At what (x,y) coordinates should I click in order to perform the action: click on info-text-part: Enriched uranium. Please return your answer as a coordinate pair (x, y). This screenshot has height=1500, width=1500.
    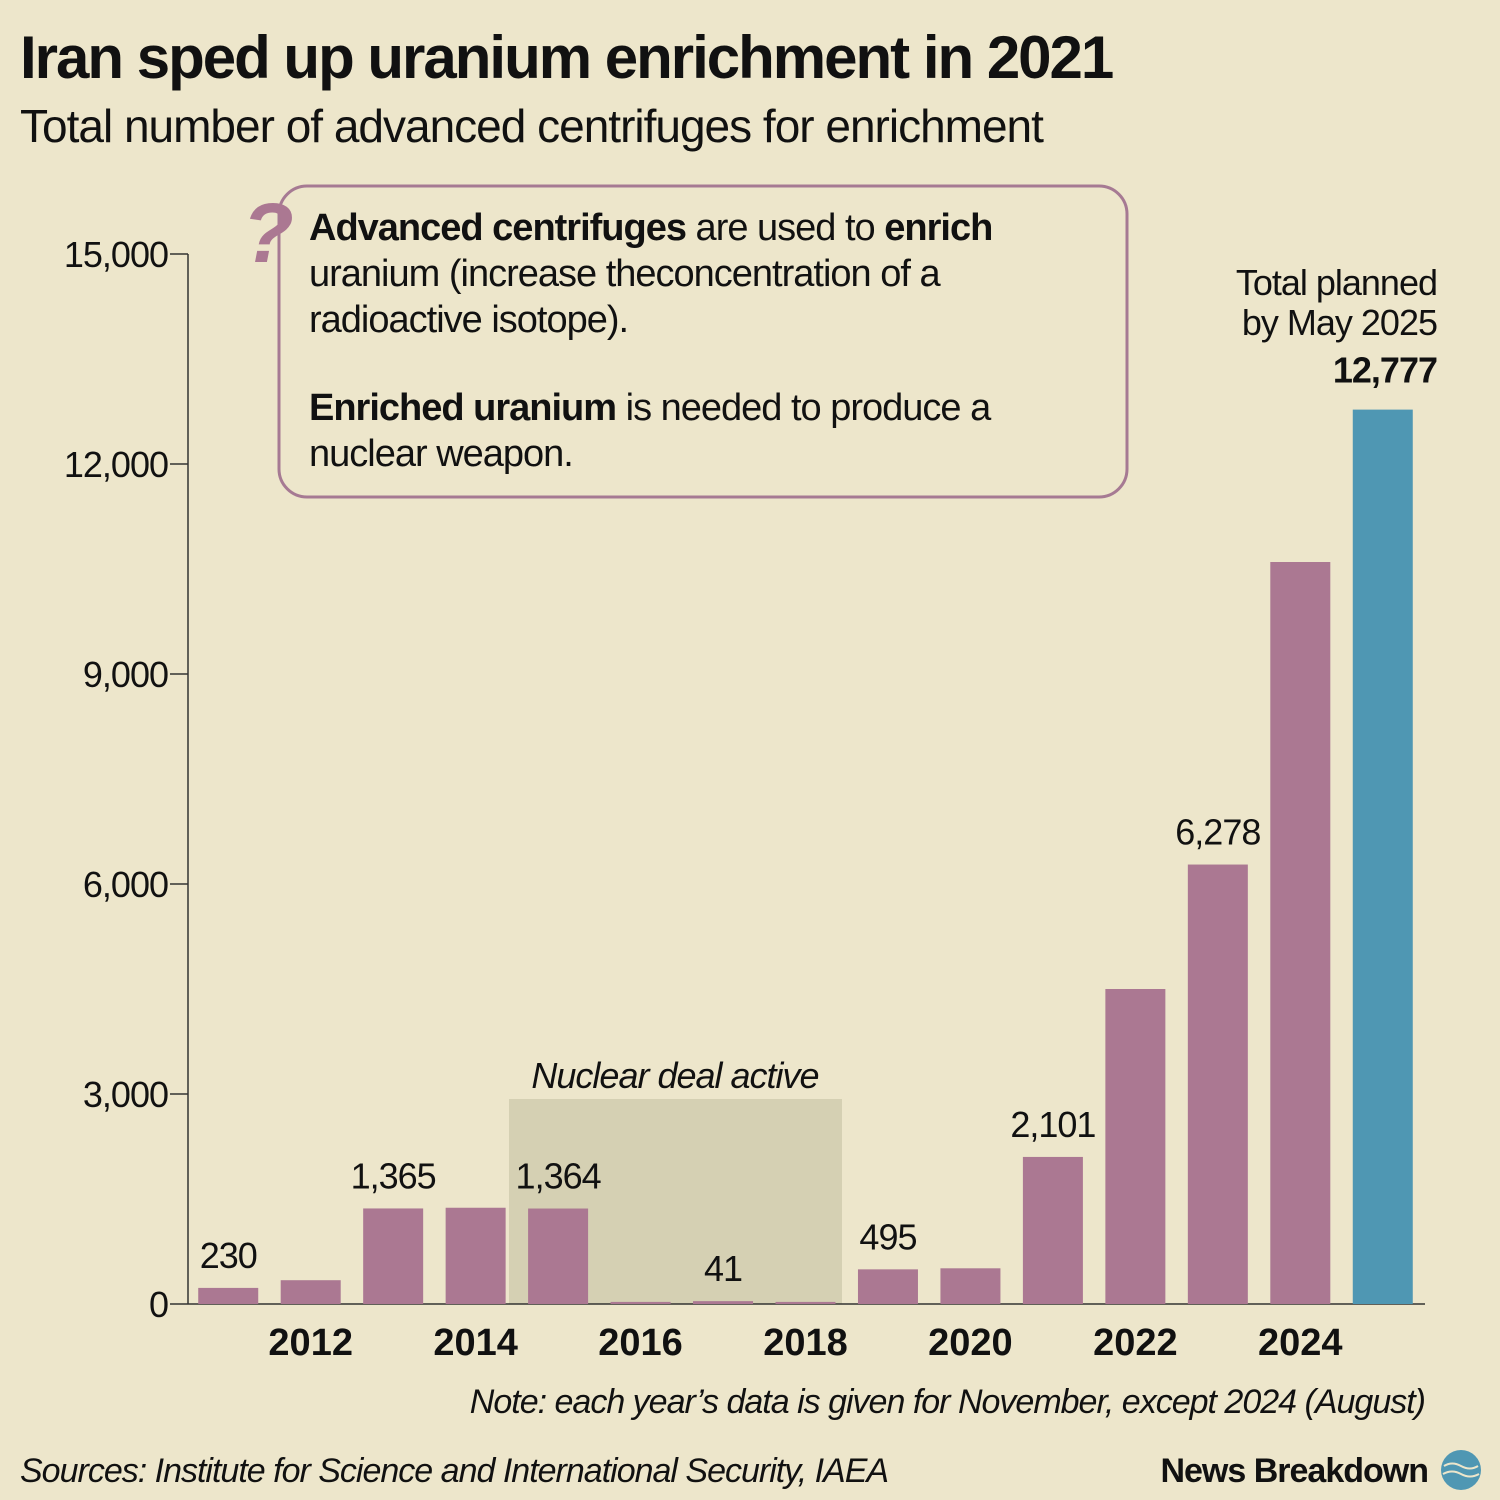
    Looking at the image, I should click on (463, 408).